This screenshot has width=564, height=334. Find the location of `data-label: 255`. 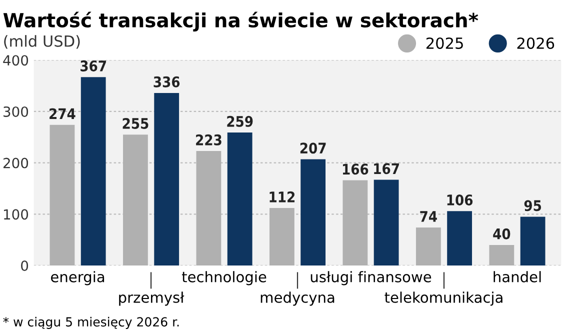

data-label: 255 is located at coordinates (135, 123).